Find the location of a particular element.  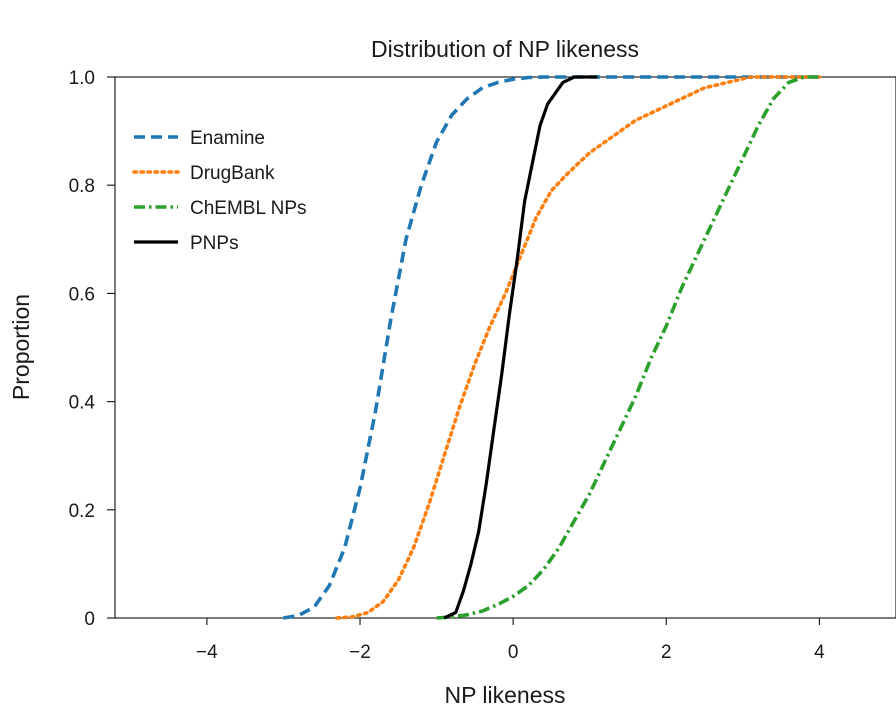

x-axis-title: NP likeness is located at coordinates (504, 695).